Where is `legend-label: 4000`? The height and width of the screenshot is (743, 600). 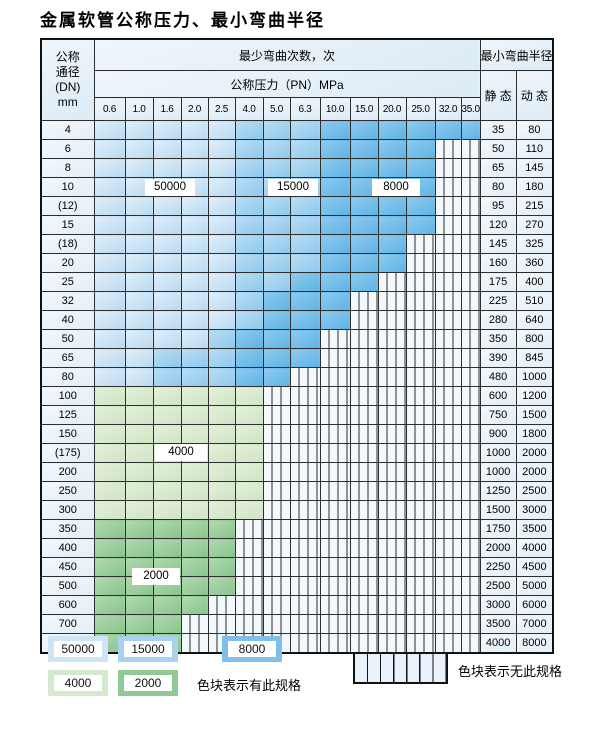
legend-label: 4000 is located at coordinates (78, 683).